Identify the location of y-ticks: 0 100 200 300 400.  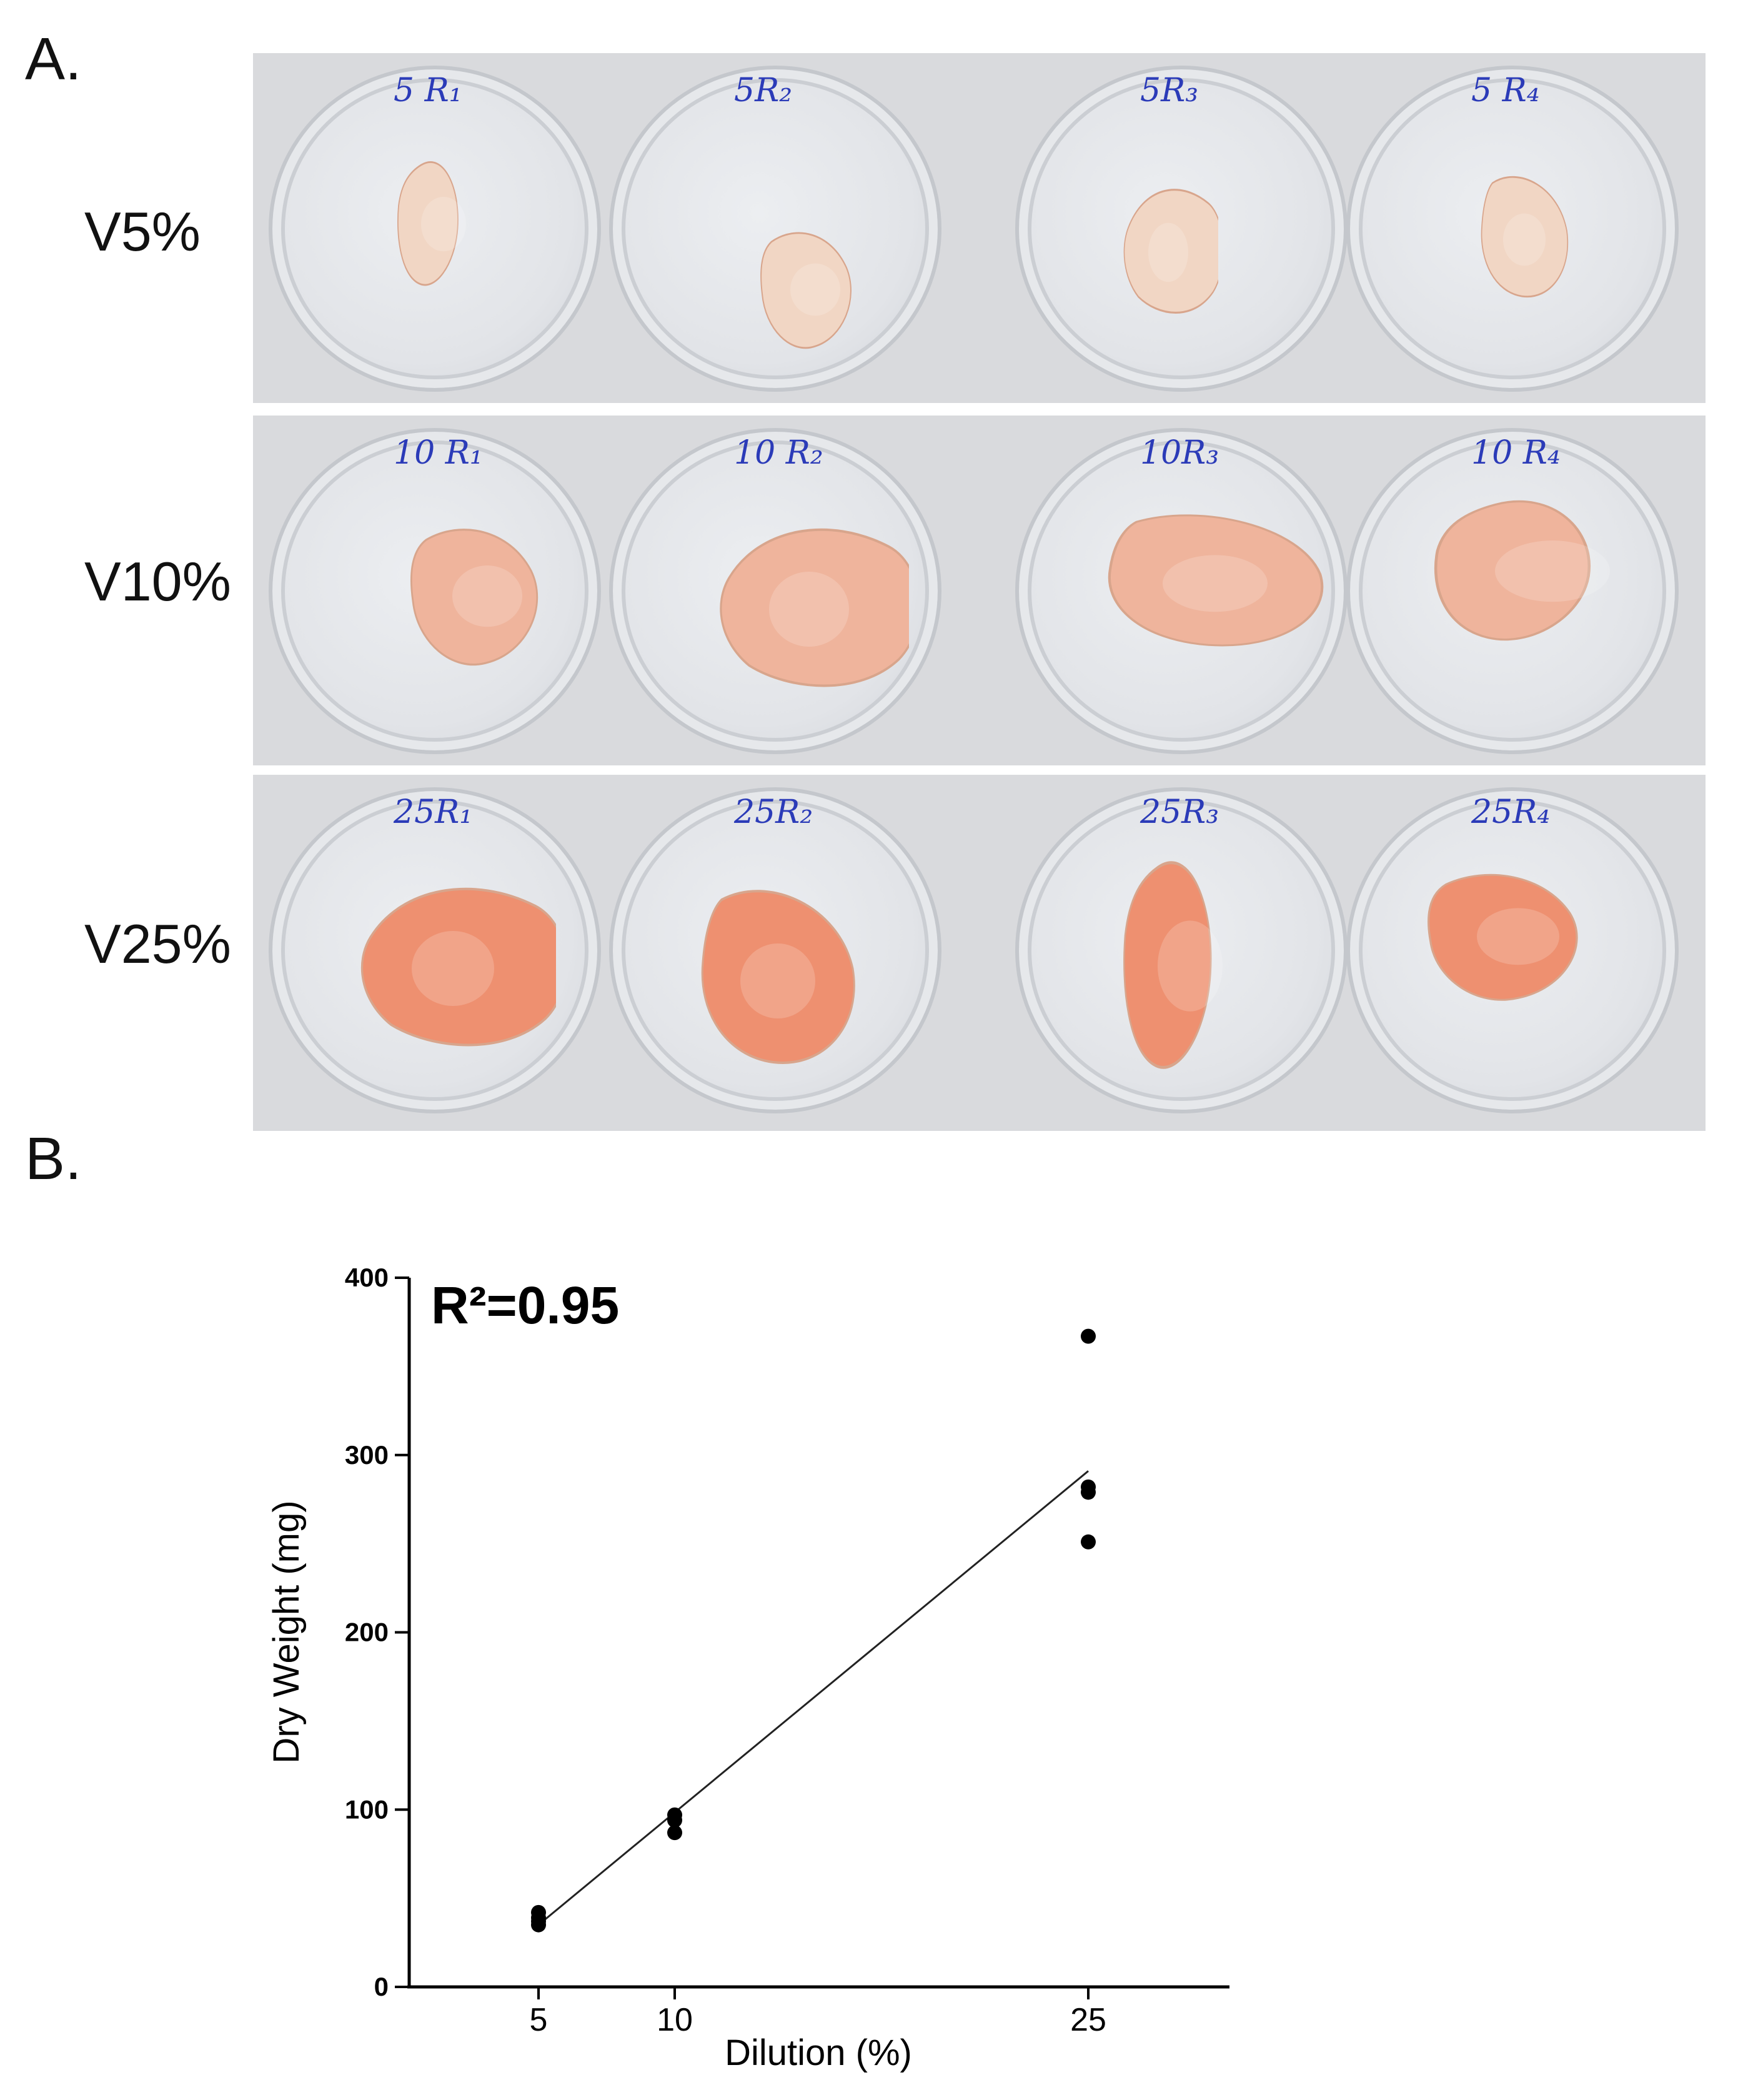
(377, 1632).